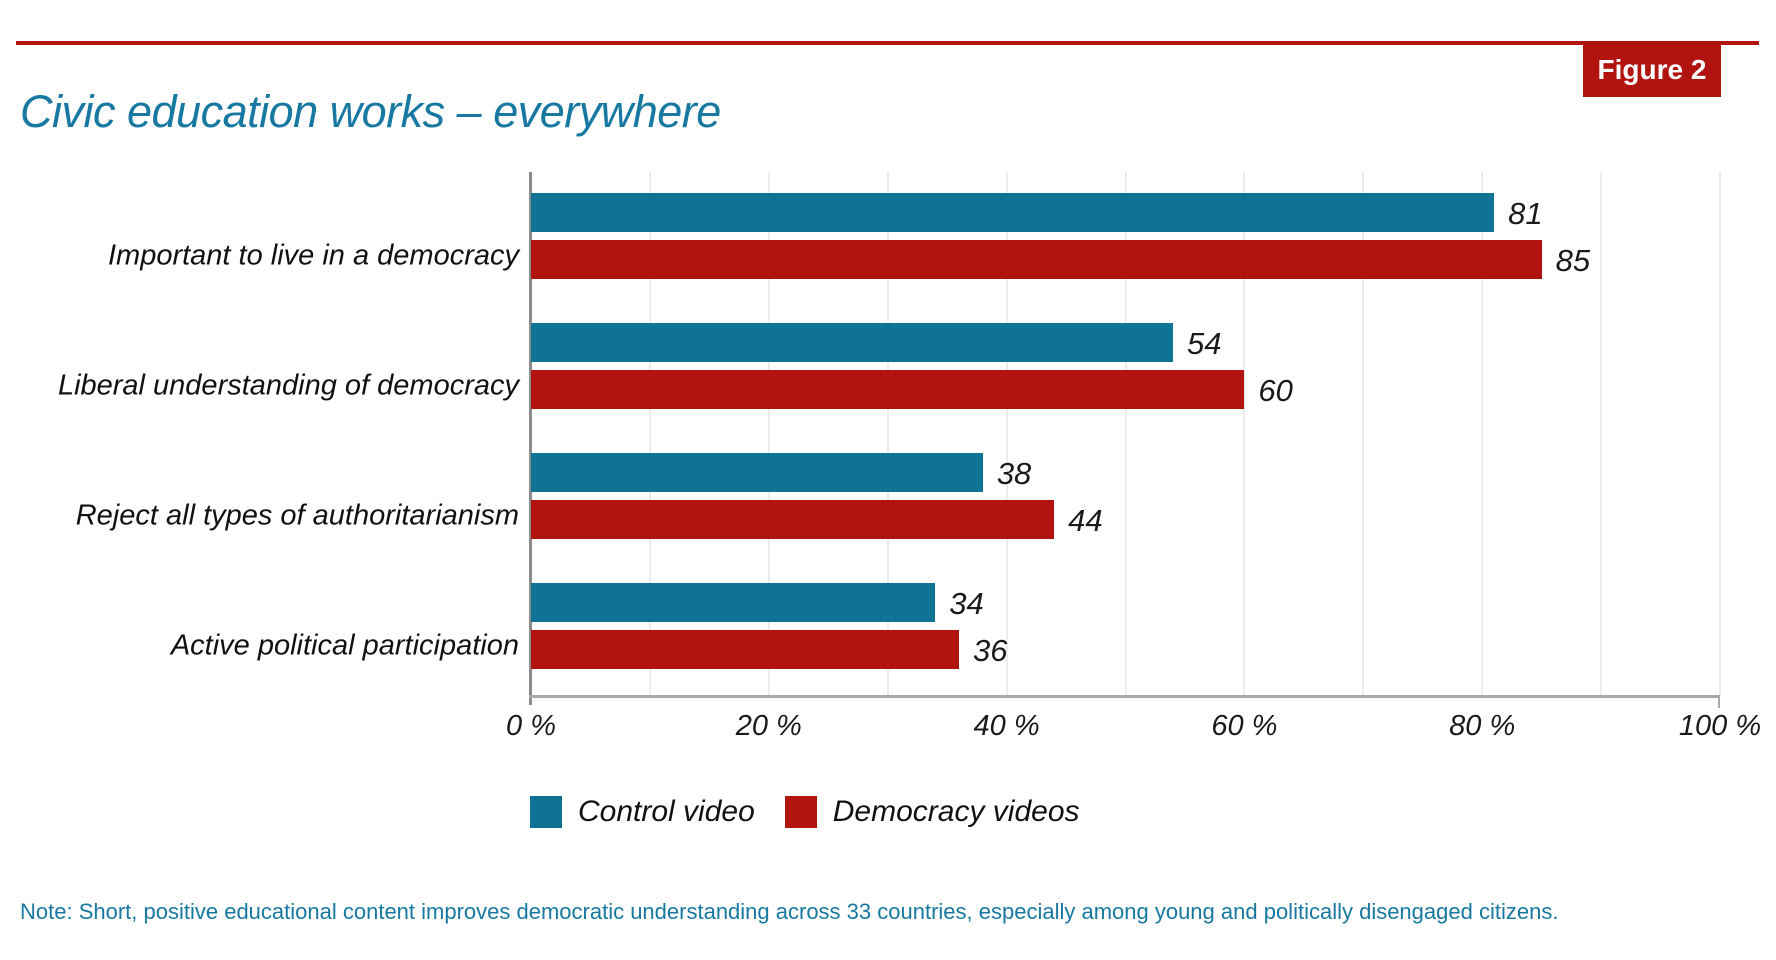 This screenshot has width=1776, height=960. What do you see at coordinates (1482, 433) in the screenshot?
I see `gridline-80-percent` at bounding box center [1482, 433].